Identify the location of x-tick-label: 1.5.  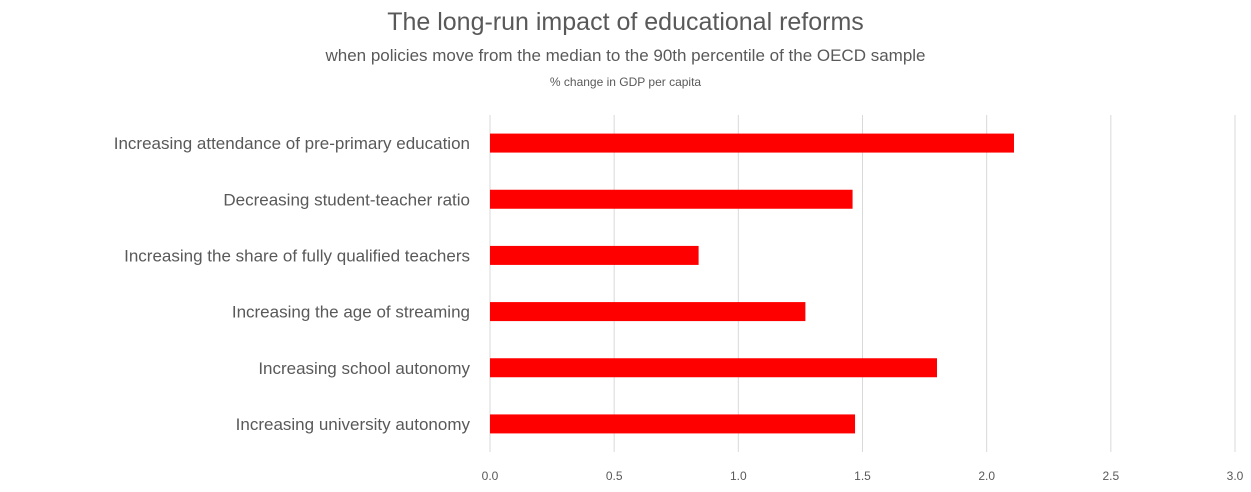
(862, 476).